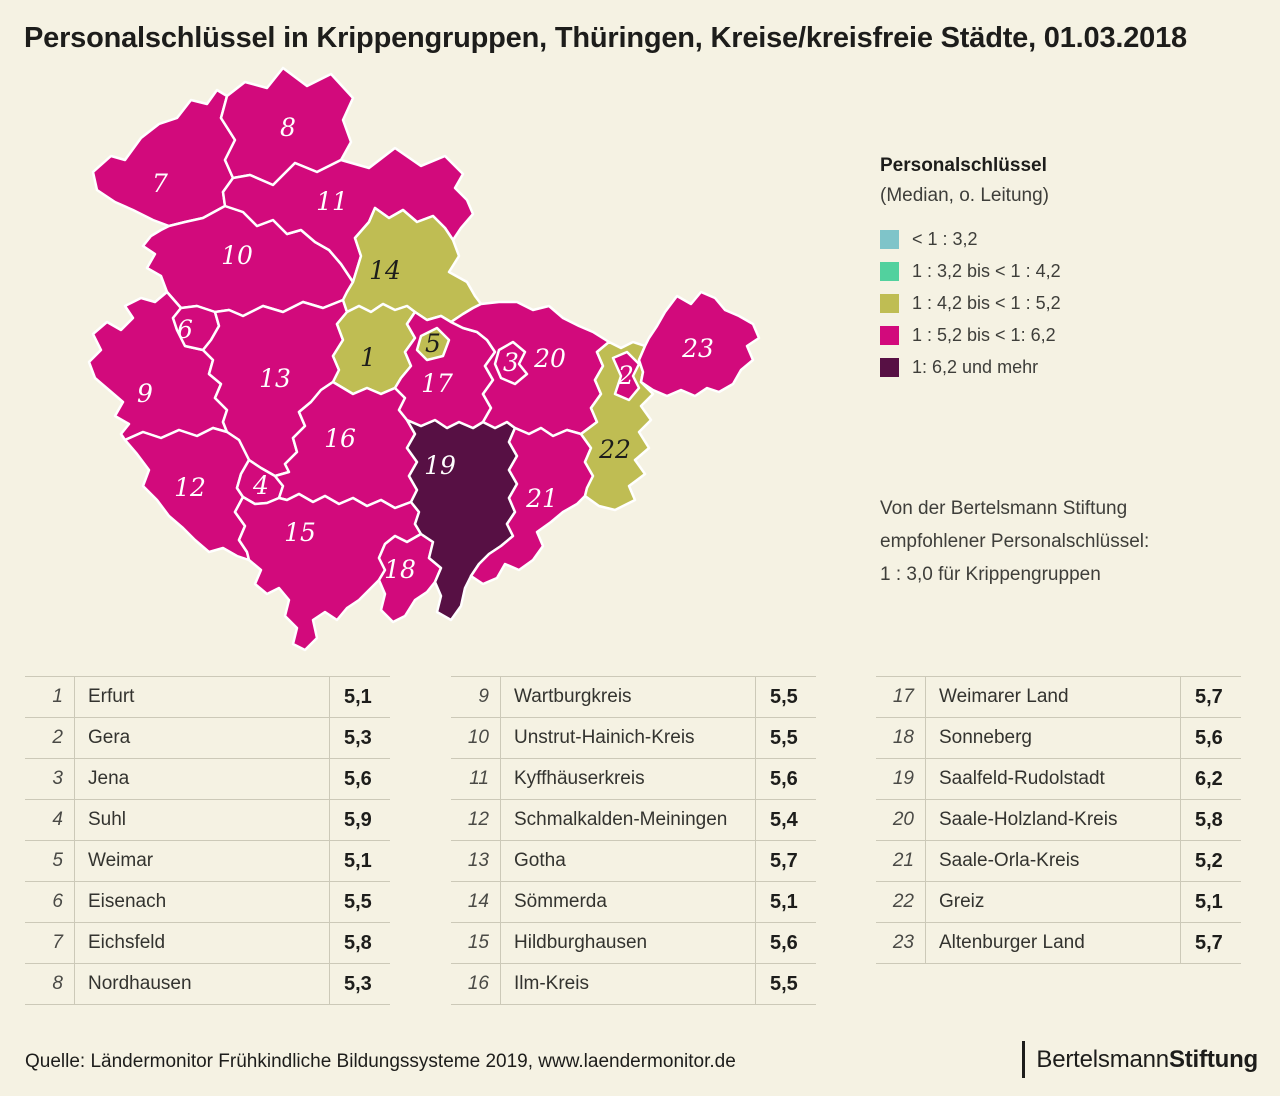  I want to click on table-row: 14 Sömmerda 5,1, so click(633, 902).